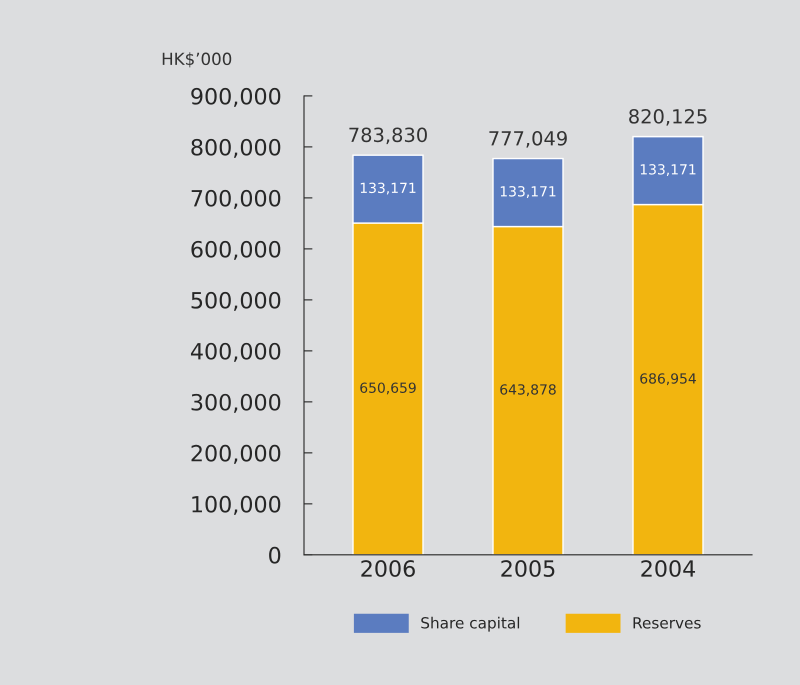 The height and width of the screenshot is (685, 800). I want to click on y-tick-label: 500,000, so click(236, 301).